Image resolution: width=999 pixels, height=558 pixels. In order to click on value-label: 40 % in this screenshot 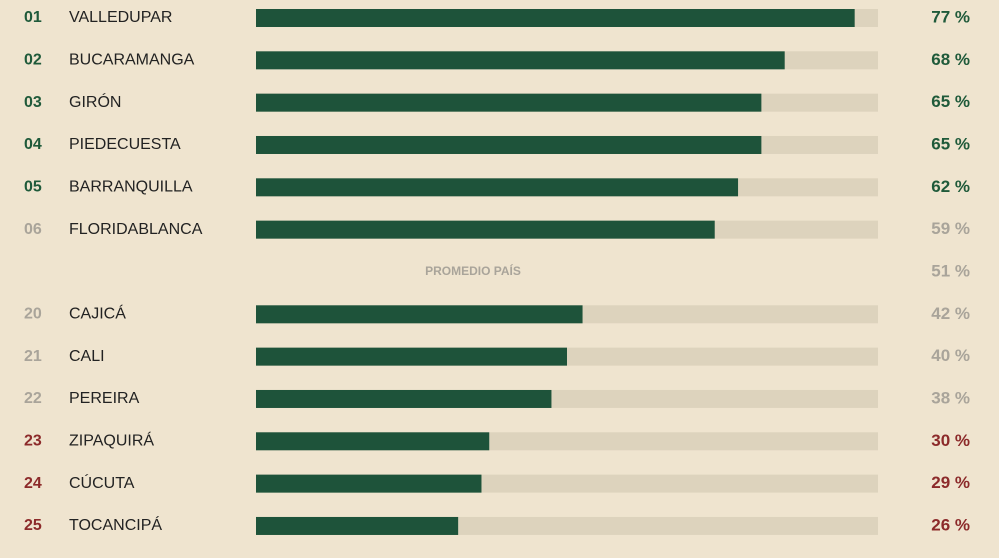, I will do `click(950, 355)`.